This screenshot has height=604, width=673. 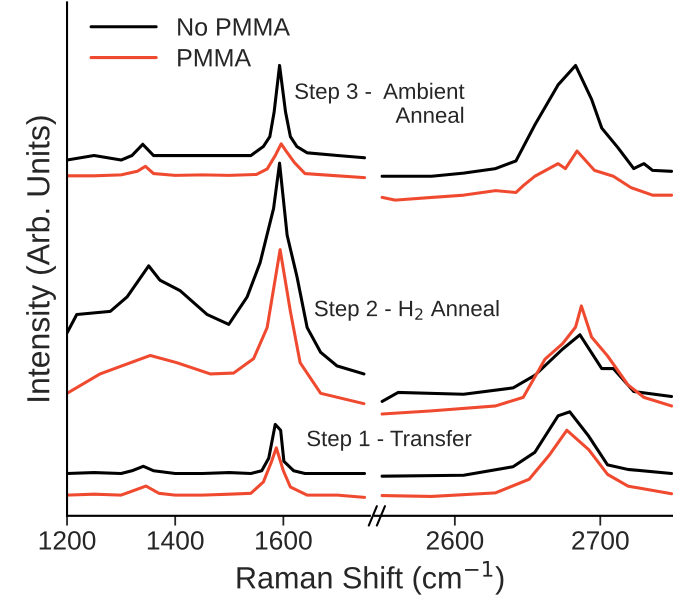 I want to click on annotation: Step 3 - Ambient Anneal, so click(x=379, y=103).